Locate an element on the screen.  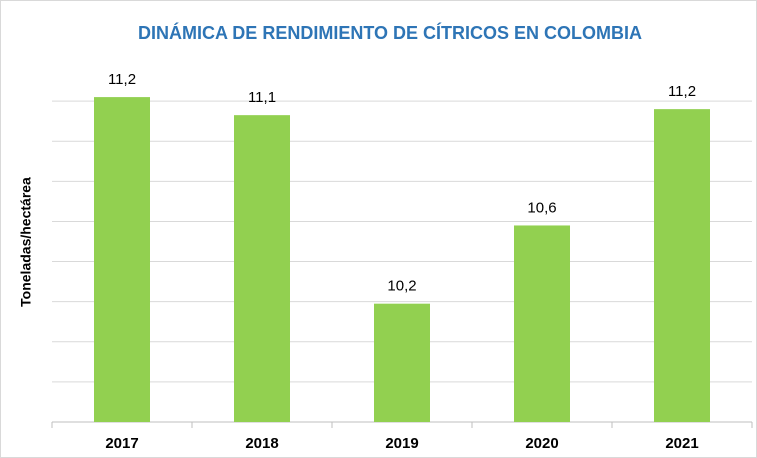
data-label: 10,2 is located at coordinates (401, 286).